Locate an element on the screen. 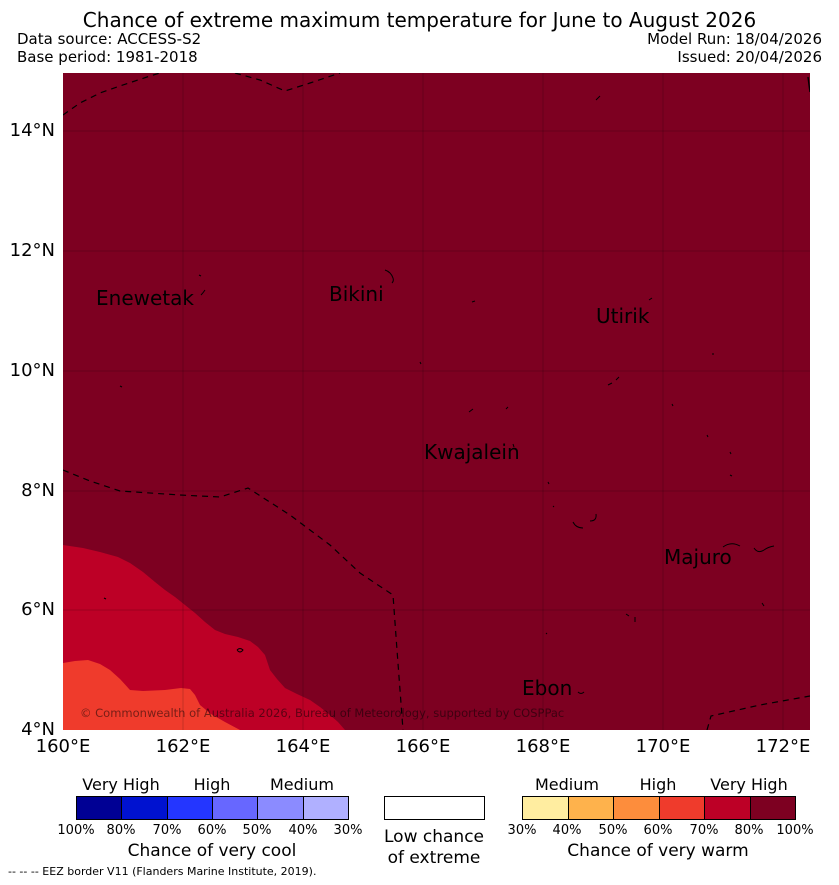  warm-tick-label: 60% is located at coordinates (658, 830).